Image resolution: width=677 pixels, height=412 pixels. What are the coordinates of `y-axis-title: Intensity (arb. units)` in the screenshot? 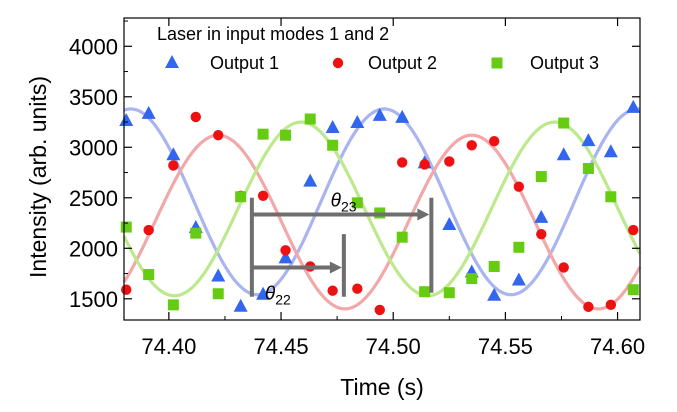 It's located at (38, 177).